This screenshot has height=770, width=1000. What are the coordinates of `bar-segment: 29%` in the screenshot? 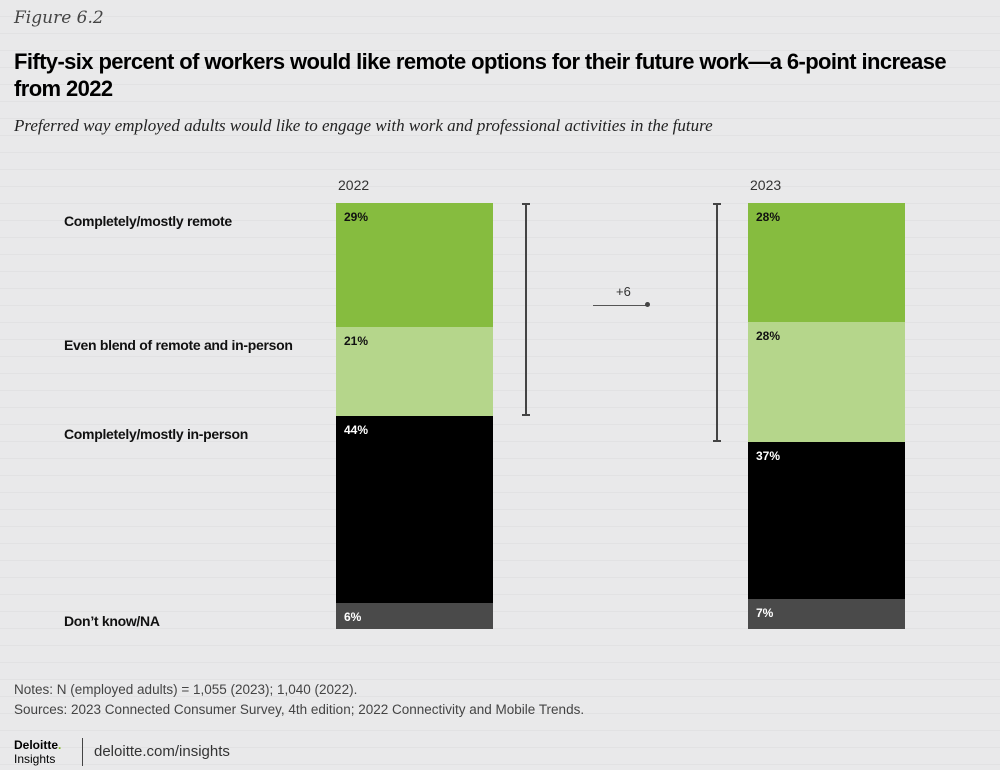 It's located at (414, 265).